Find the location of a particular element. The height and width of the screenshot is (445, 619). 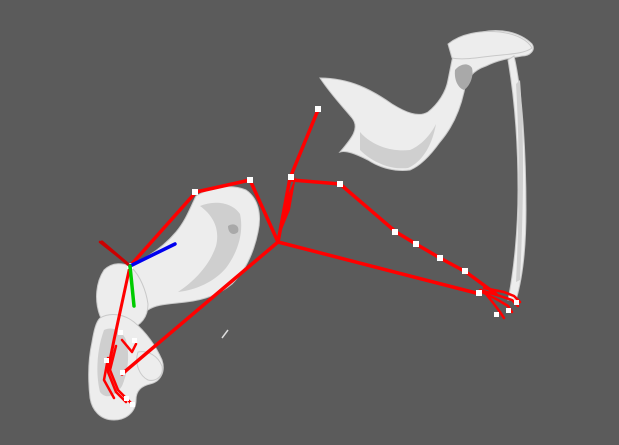

joint-right-elbow is located at coordinates (395, 232).